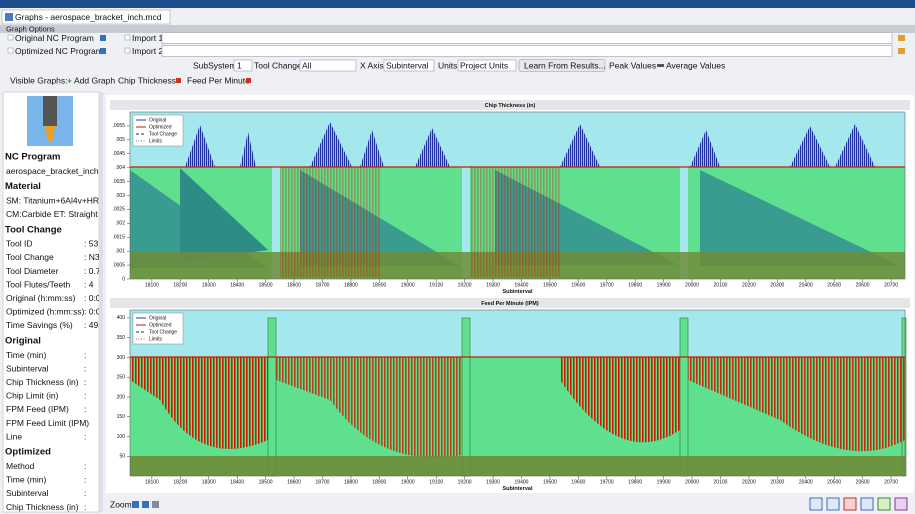 The image size is (915, 514). What do you see at coordinates (239, 65) in the screenshot?
I see `dropdown-value: 1` at bounding box center [239, 65].